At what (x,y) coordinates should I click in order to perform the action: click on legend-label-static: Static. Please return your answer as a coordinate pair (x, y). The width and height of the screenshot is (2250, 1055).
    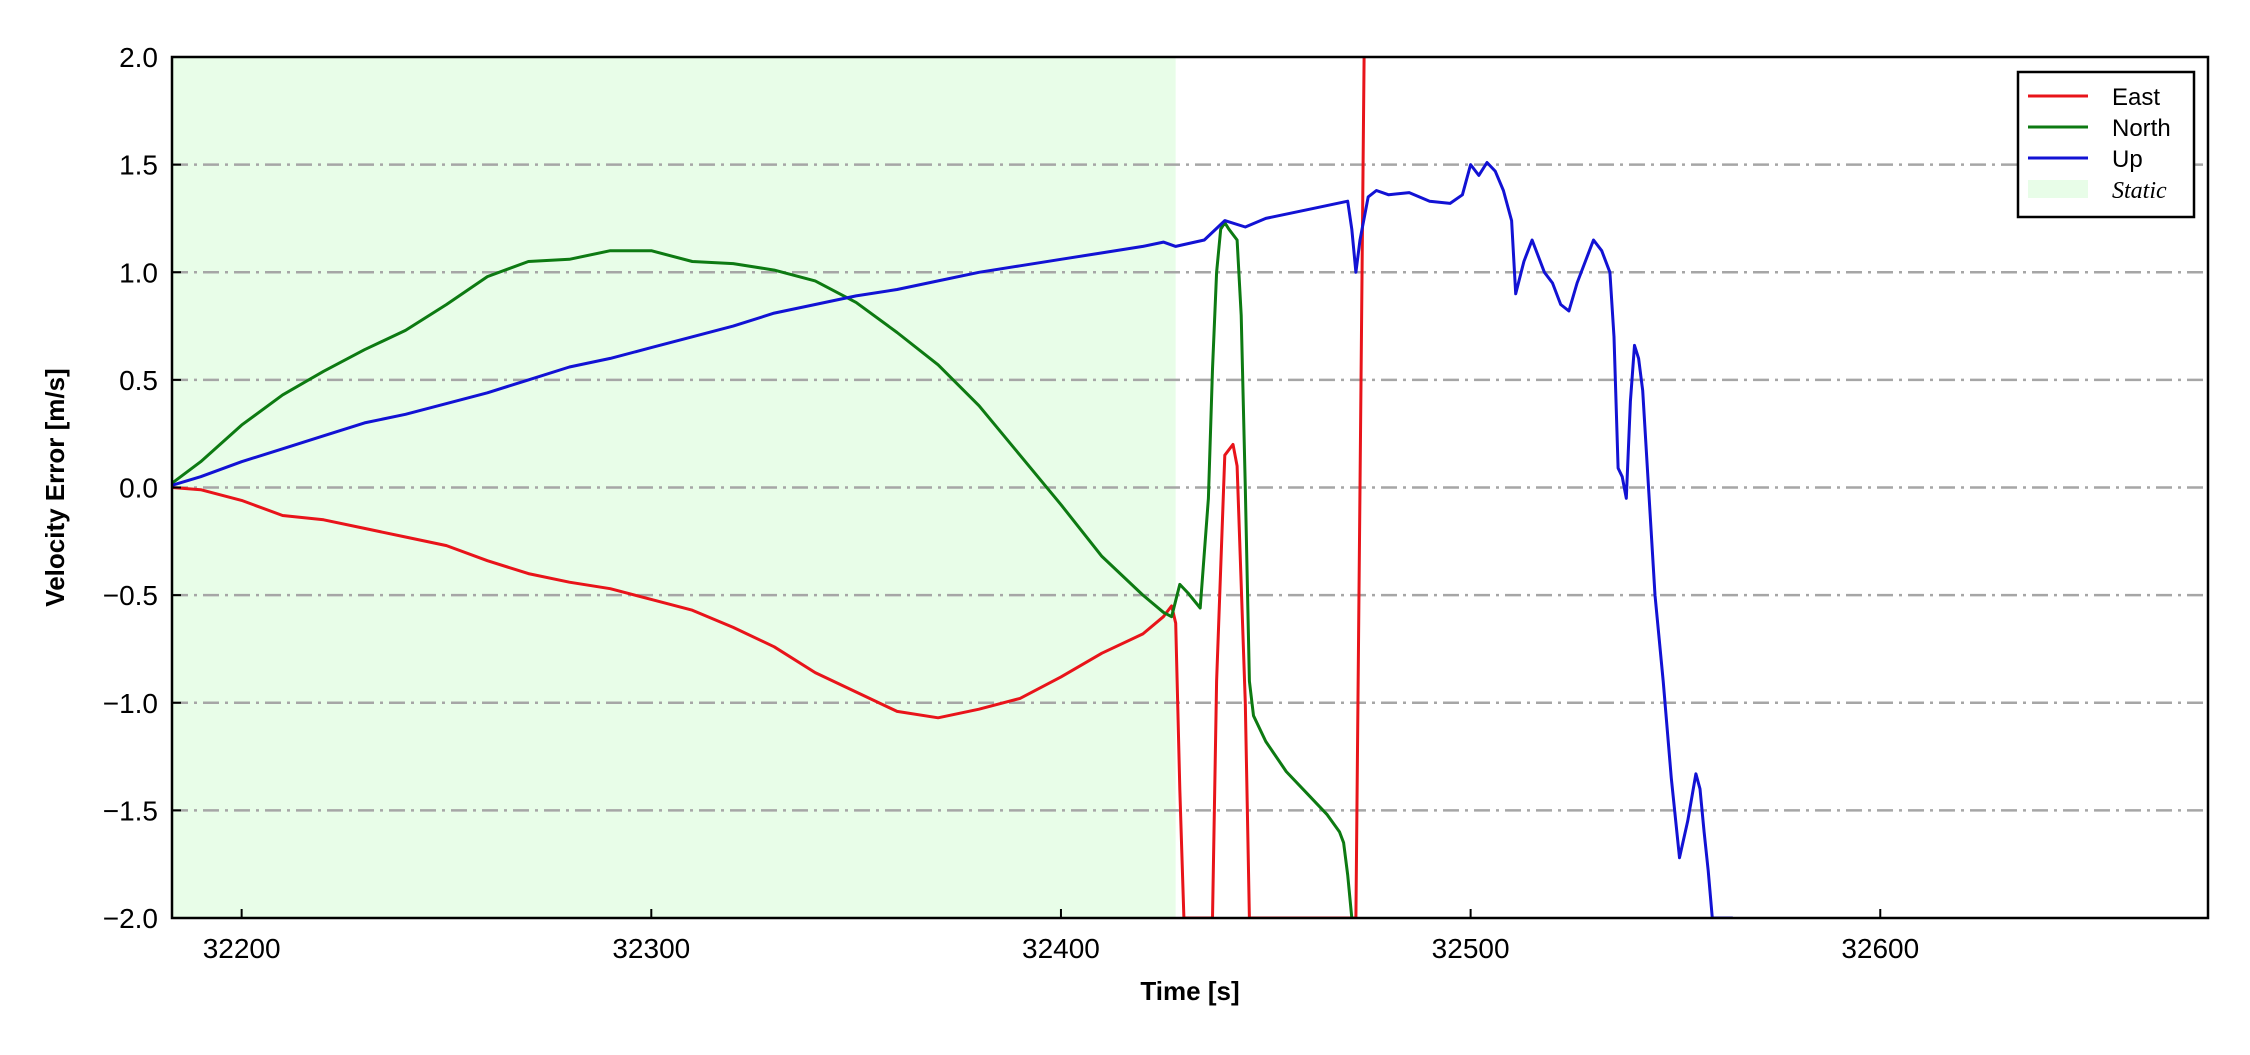
    Looking at the image, I should click on (2139, 191).